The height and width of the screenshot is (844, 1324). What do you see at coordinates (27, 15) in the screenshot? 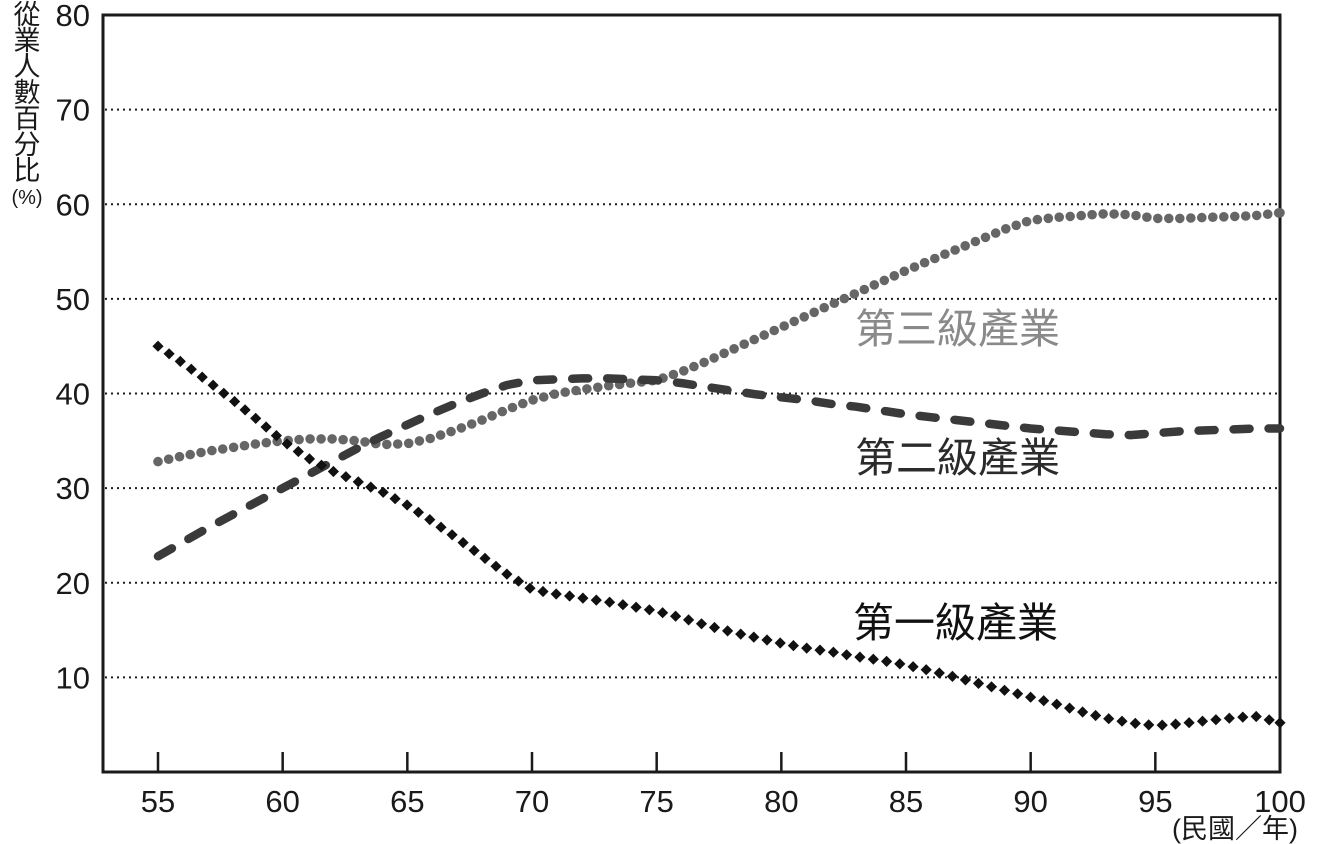
I see `y-axis-title-char: 從` at bounding box center [27, 15].